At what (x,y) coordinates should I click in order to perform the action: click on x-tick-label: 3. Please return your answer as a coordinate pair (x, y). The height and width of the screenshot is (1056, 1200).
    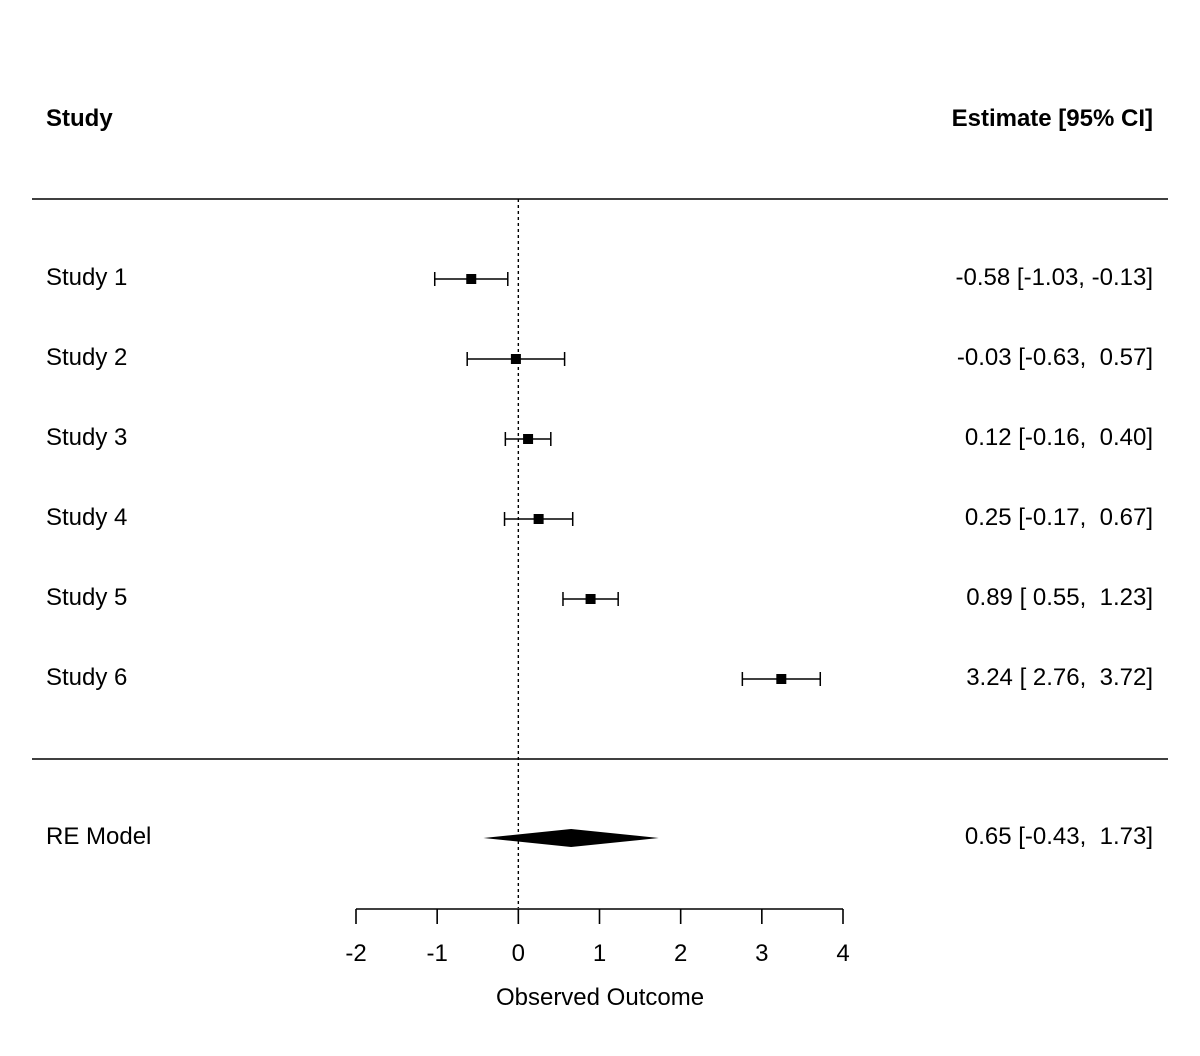
    Looking at the image, I should click on (761, 953).